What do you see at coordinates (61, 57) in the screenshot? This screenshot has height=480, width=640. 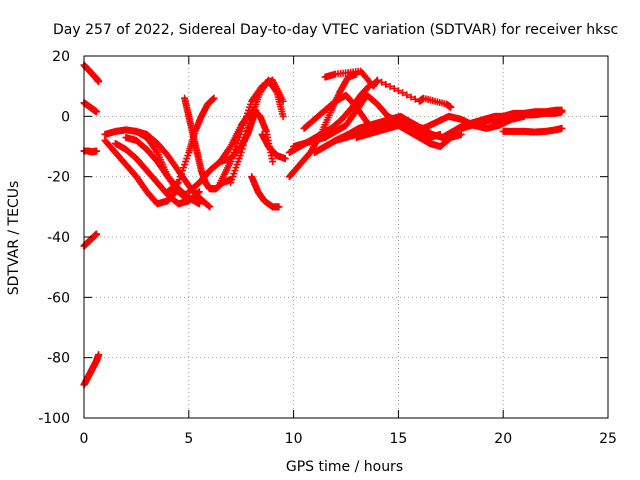 I see `y-tick-label: 20` at bounding box center [61, 57].